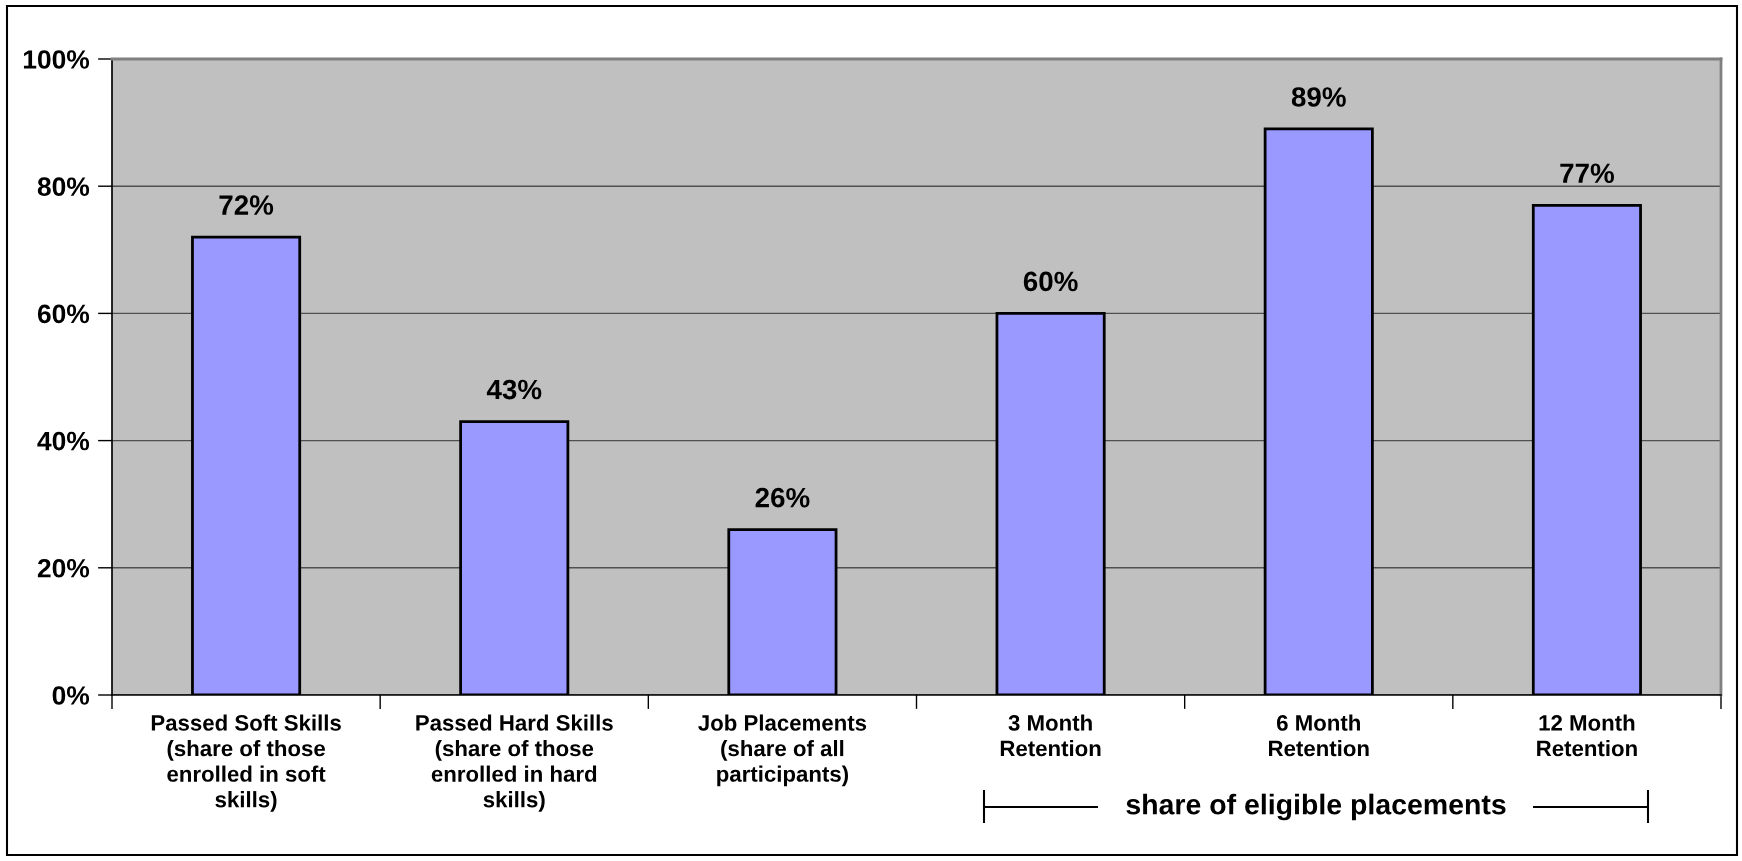  I want to click on x-tick-label: 3 Month Retention, so click(1050, 735).